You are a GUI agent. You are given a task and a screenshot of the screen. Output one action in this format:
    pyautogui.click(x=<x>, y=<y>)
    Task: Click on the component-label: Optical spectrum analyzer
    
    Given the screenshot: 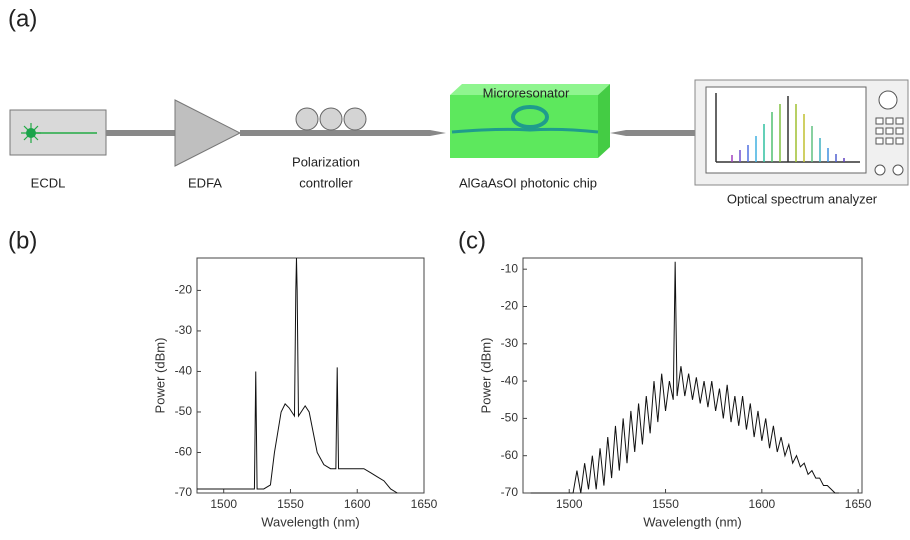 What is the action you would take?
    pyautogui.click(x=802, y=198)
    